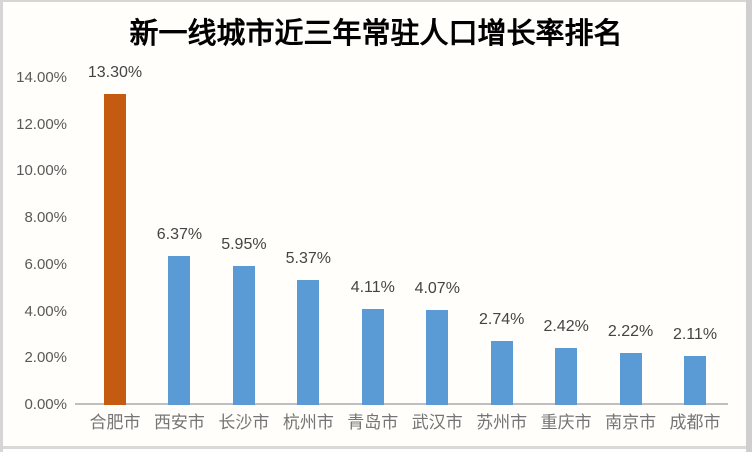 Image resolution: width=752 pixels, height=452 pixels. I want to click on y-tick-label: 4.00%, so click(45, 311).